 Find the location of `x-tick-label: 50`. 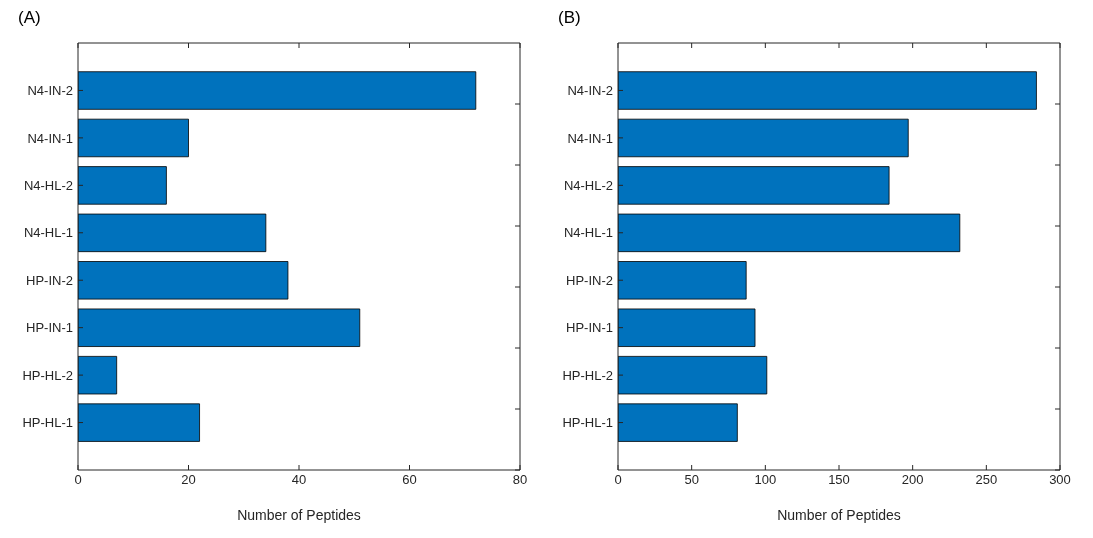

x-tick-label: 50 is located at coordinates (691, 480).